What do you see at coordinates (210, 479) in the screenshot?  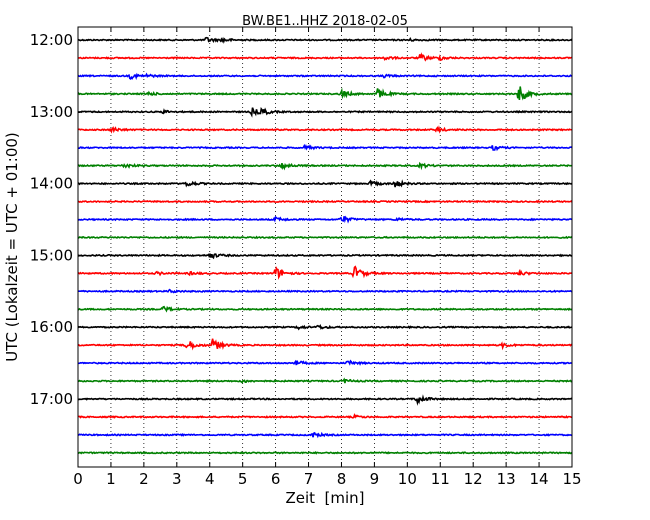 I see `x-tick-label-4: 4` at bounding box center [210, 479].